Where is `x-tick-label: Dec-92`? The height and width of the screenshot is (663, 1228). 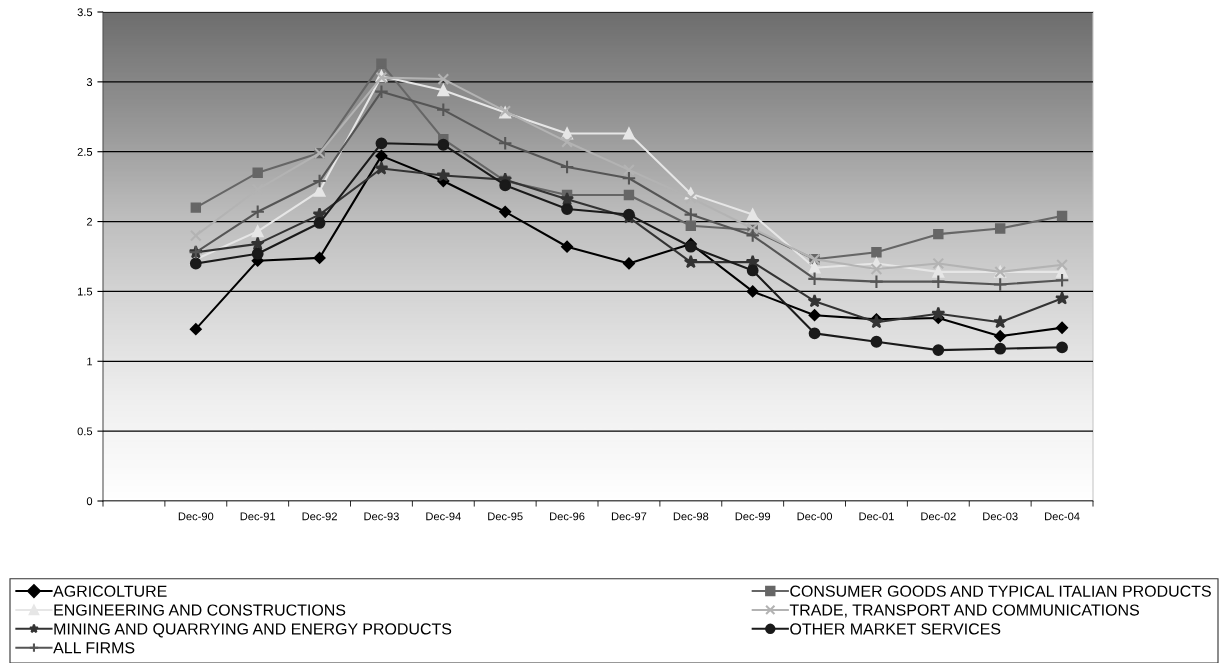
x-tick-label: Dec-92 is located at coordinates (319, 516).